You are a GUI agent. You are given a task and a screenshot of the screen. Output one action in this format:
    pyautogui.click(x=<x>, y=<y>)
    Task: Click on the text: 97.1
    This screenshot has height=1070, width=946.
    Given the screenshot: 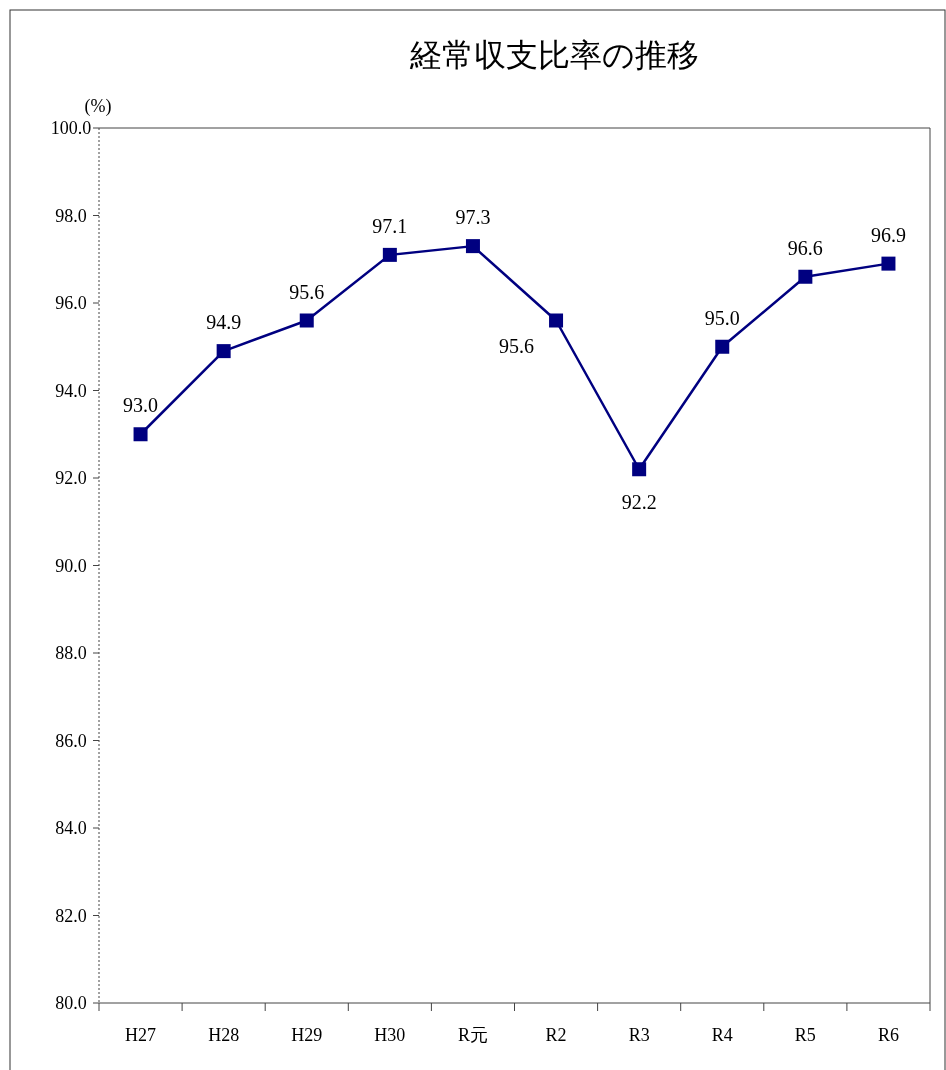 What is the action you would take?
    pyautogui.click(x=390, y=225)
    